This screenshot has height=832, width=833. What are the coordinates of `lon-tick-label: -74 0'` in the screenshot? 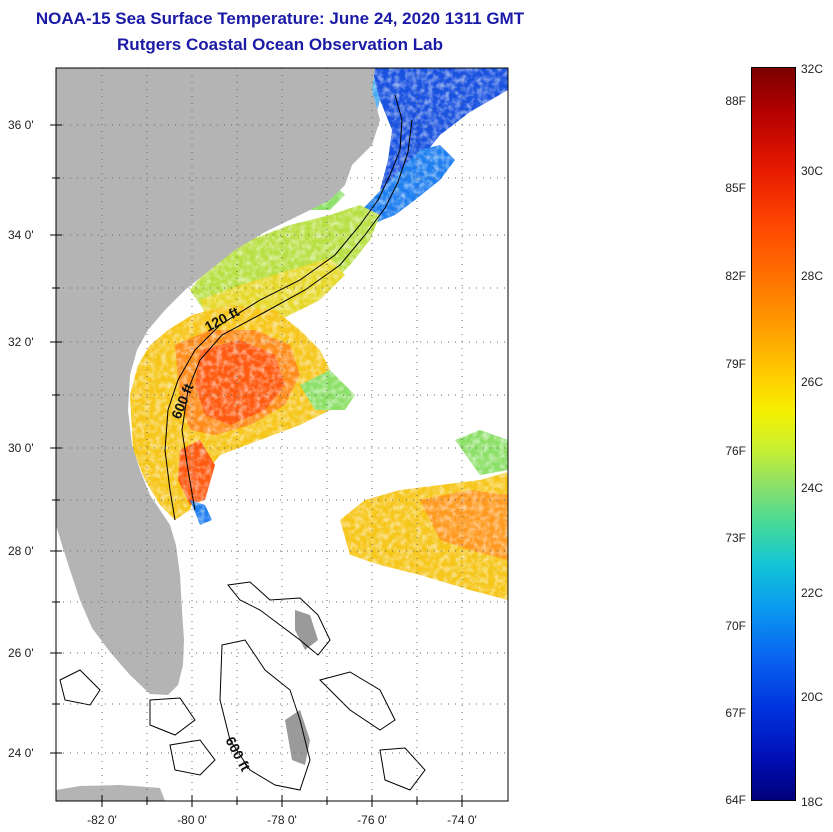 It's located at (462, 820).